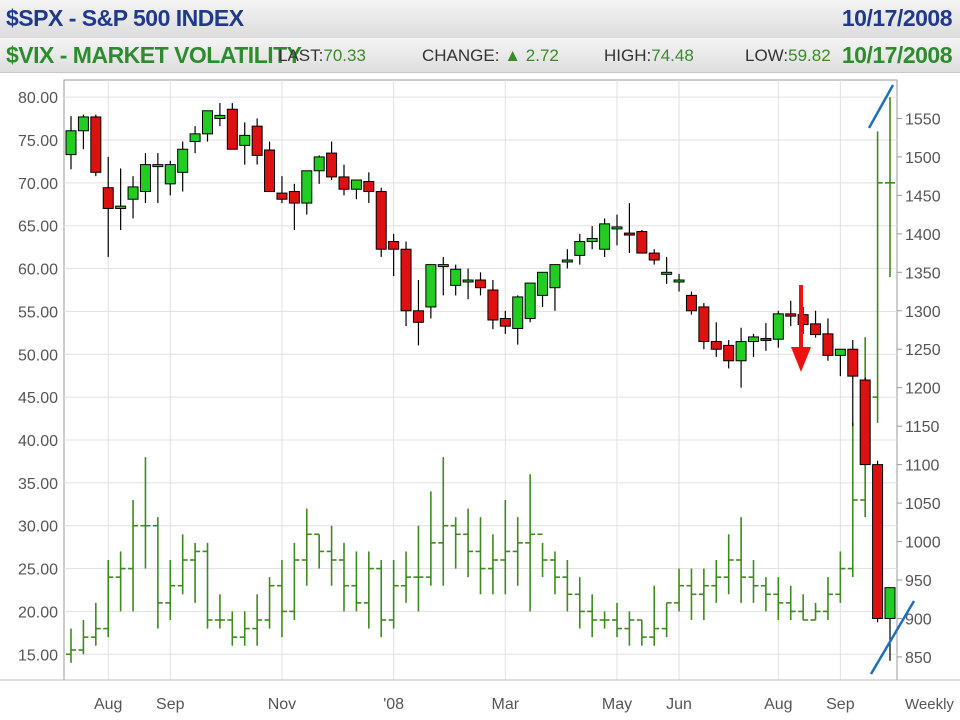 This screenshot has width=960, height=720. I want to click on annotation-arrow-head, so click(801, 359).